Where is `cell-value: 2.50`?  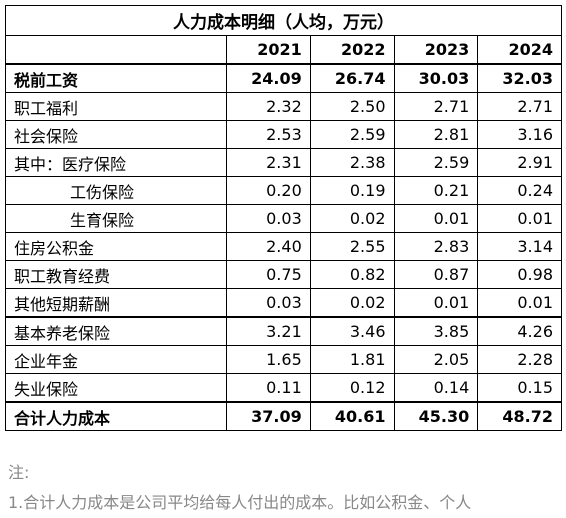 cell-value: 2.50 is located at coordinates (352, 106).